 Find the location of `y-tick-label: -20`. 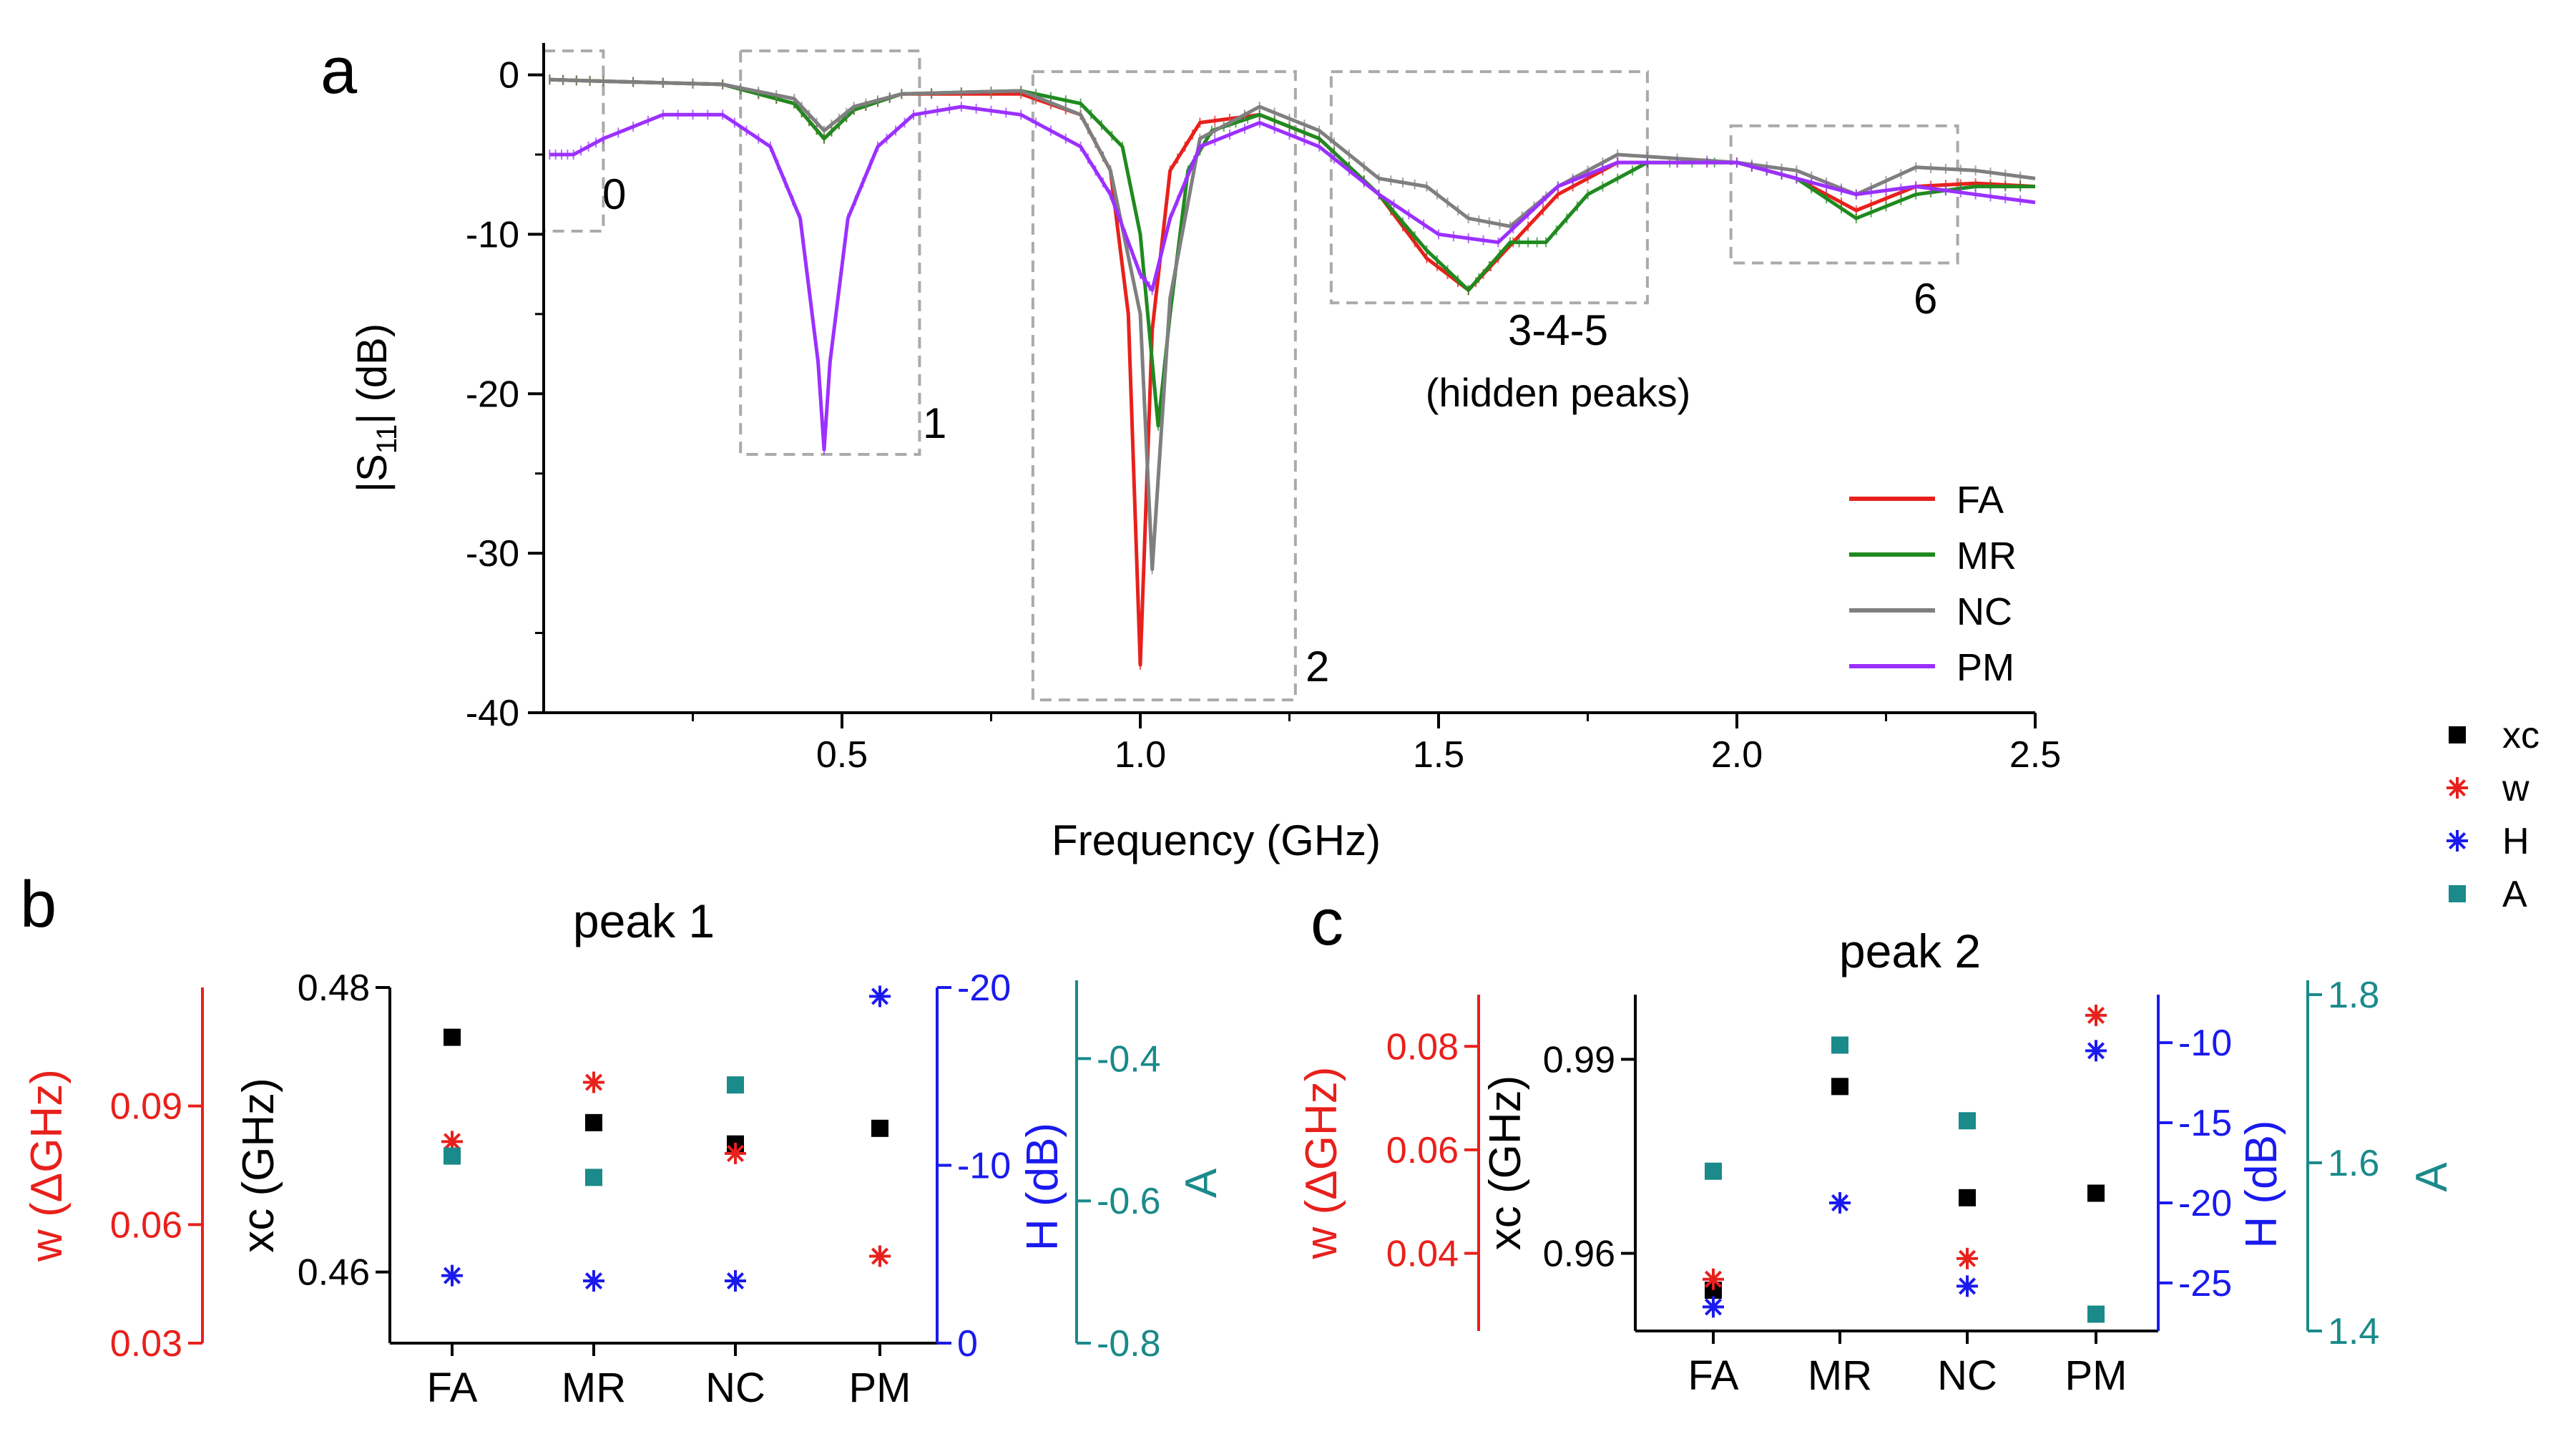

y-tick-label: -20 is located at coordinates (493, 394).